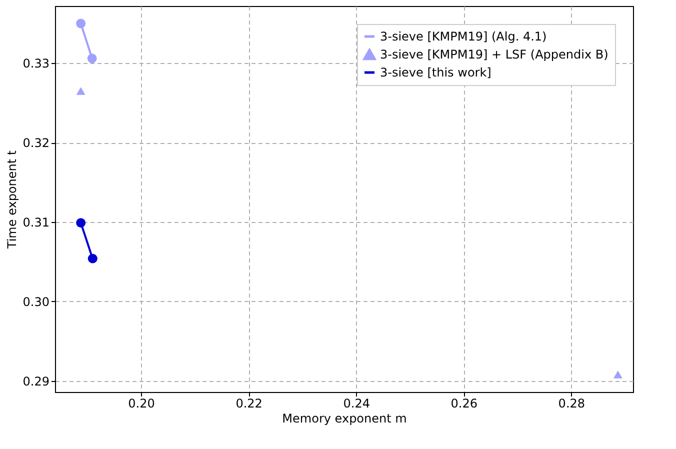  Describe the element at coordinates (36, 143) in the screenshot. I see `y-tick-label: 0.32` at that location.